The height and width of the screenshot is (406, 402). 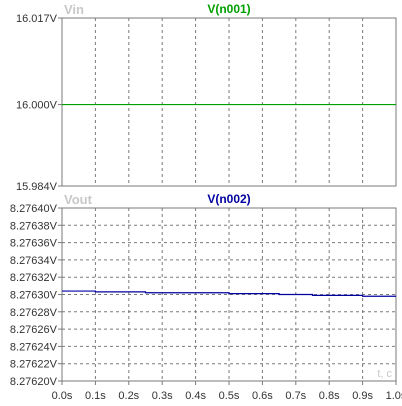 What do you see at coordinates (195, 396) in the screenshot?
I see `xtick-label: 0.4s` at bounding box center [195, 396].